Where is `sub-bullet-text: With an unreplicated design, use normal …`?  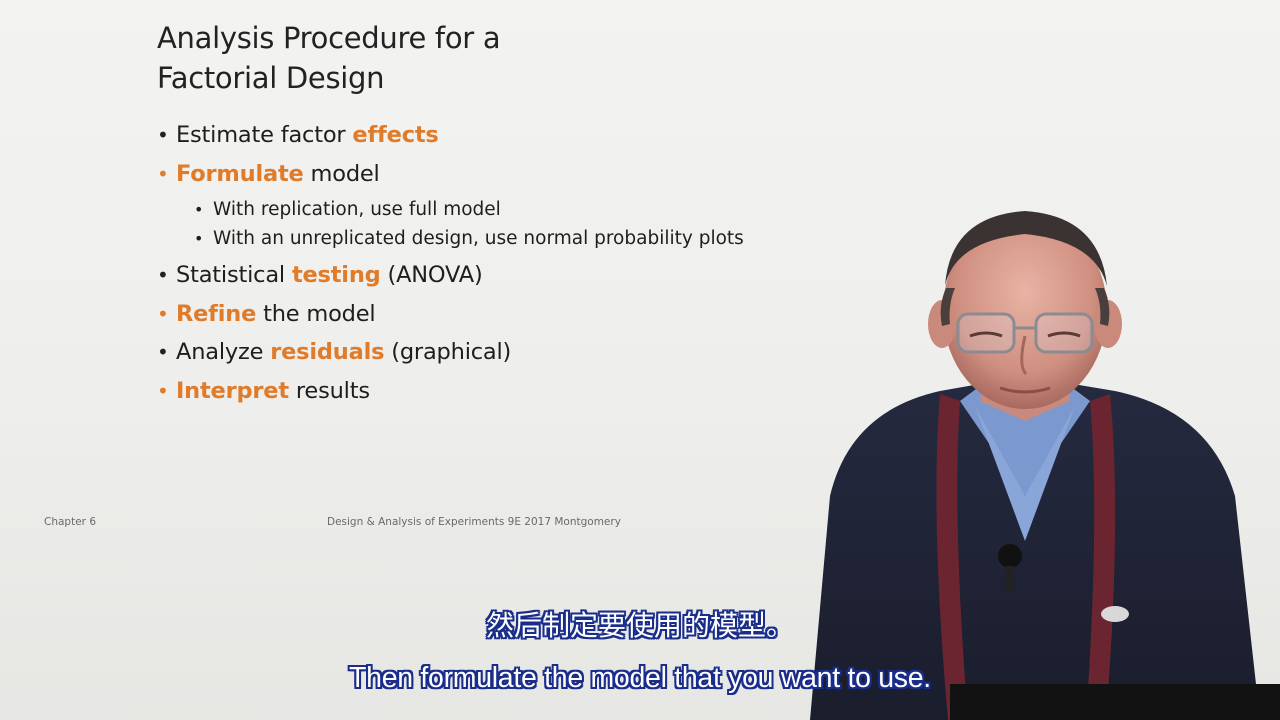
sub-bullet-text: With an unreplicated design, use normal … is located at coordinates (478, 238).